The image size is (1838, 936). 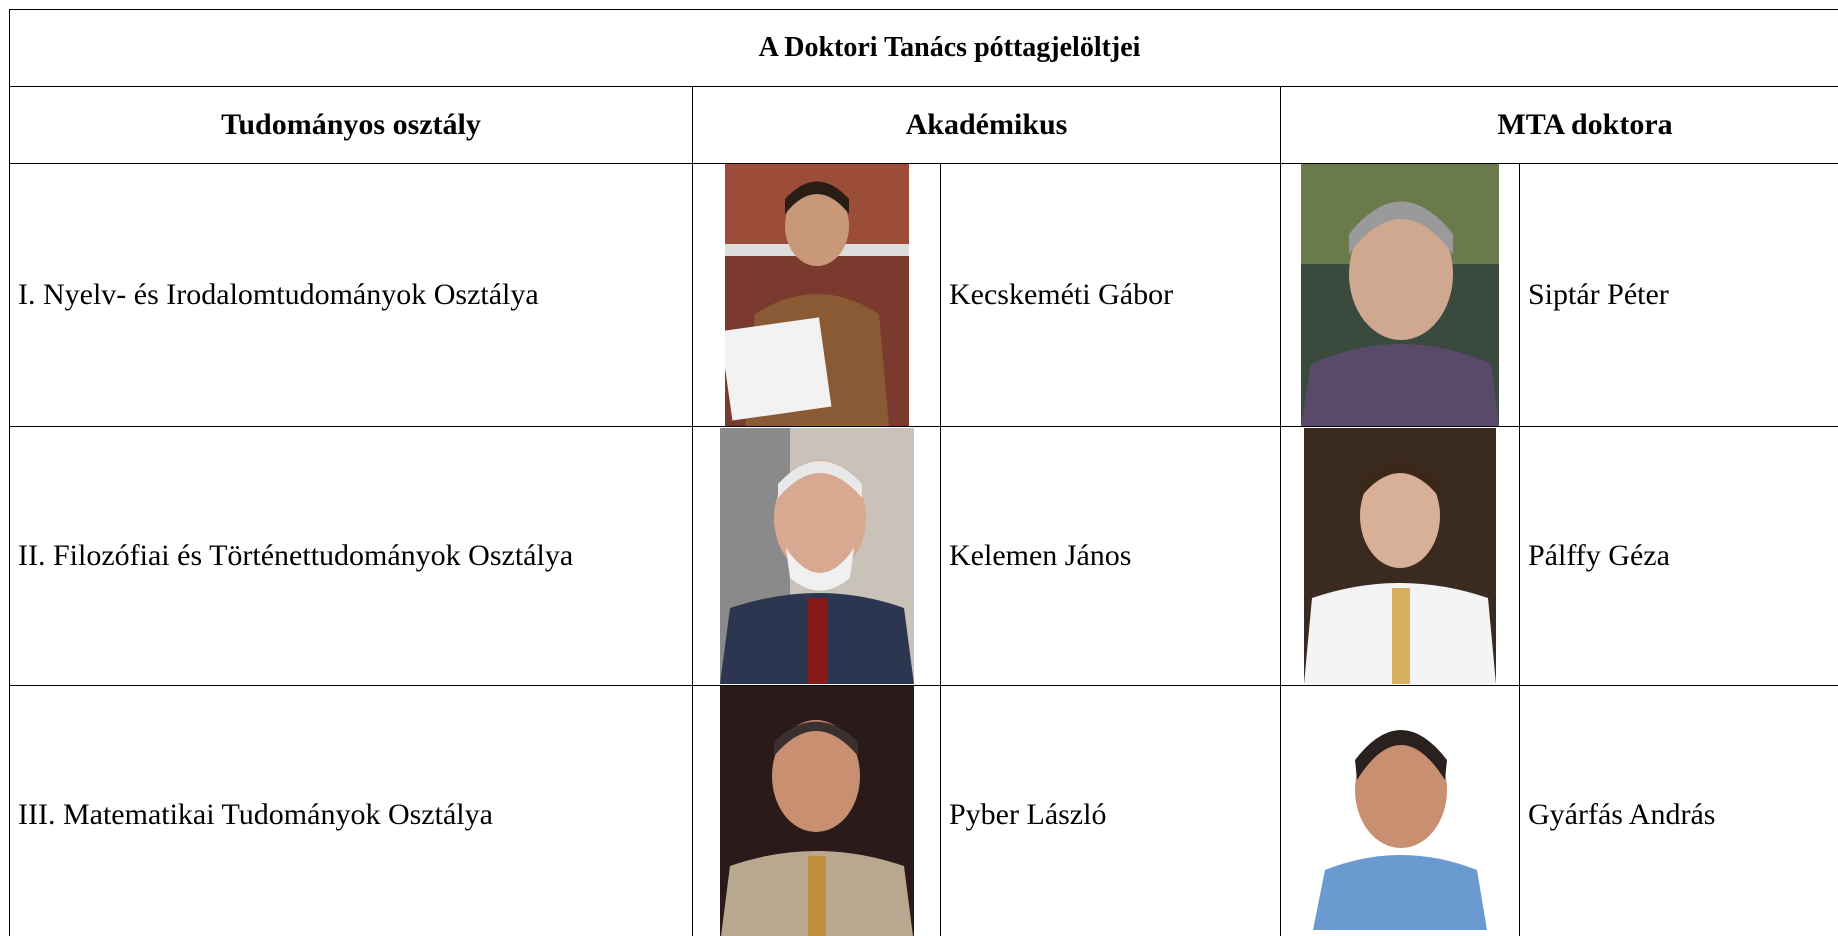 What do you see at coordinates (1110, 810) in the screenshot?
I see `academician: Pyber László` at bounding box center [1110, 810].